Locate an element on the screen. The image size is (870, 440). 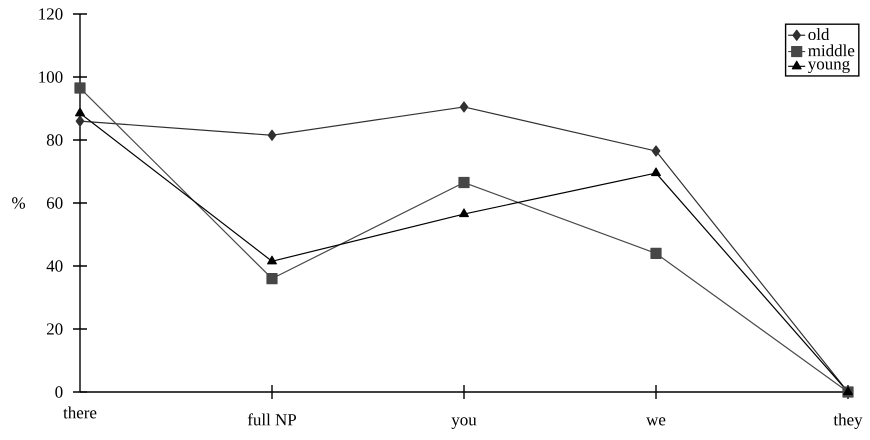
legend-label: old is located at coordinates (819, 34).